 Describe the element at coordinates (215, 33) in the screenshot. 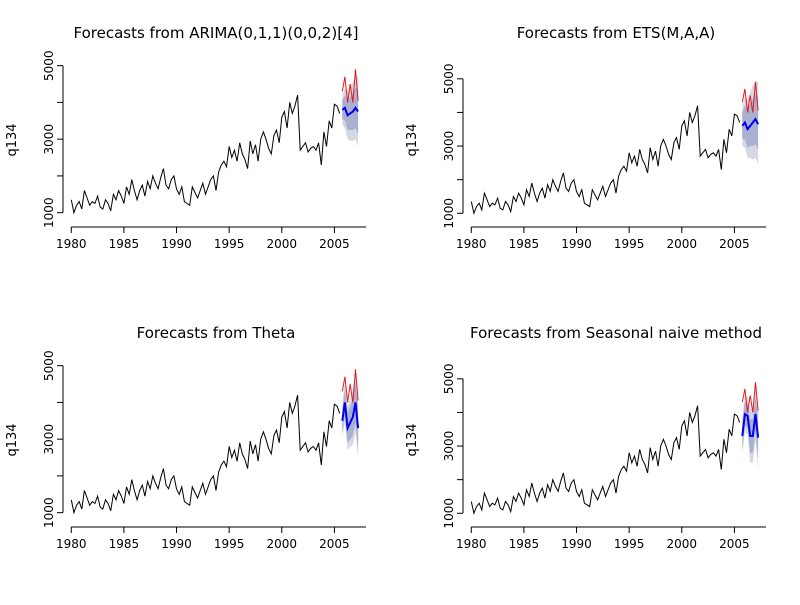

I see `chart-title: Forecasts from ARIMA(0,1,1)(0,0,2)[4]` at that location.